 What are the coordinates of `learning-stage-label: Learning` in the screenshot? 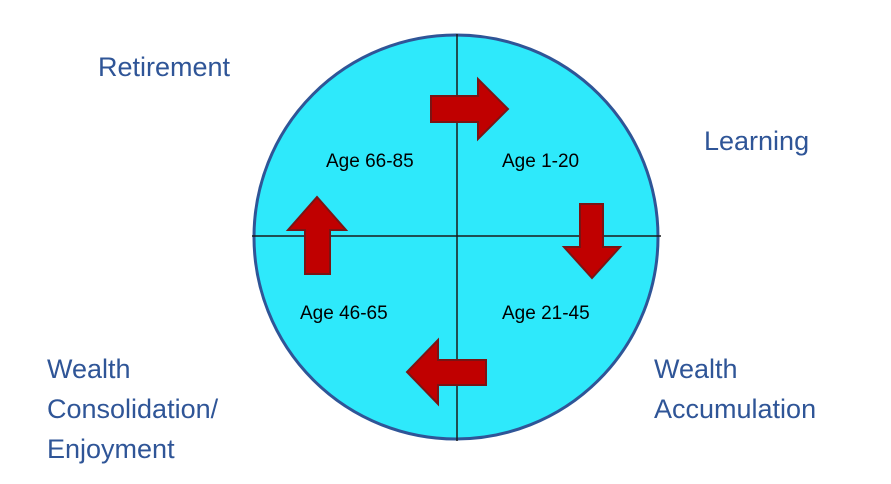 It's located at (757, 141).